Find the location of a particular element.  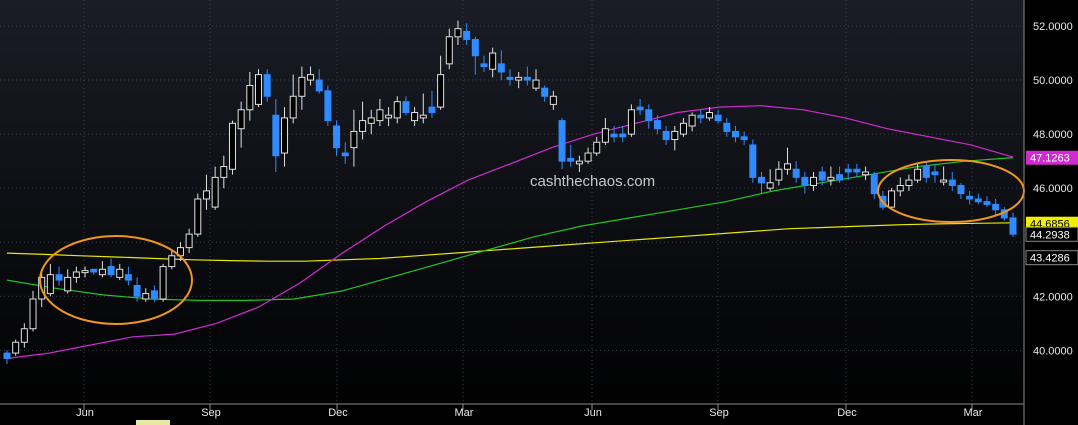

x-tick-label: Dec is located at coordinates (847, 413).